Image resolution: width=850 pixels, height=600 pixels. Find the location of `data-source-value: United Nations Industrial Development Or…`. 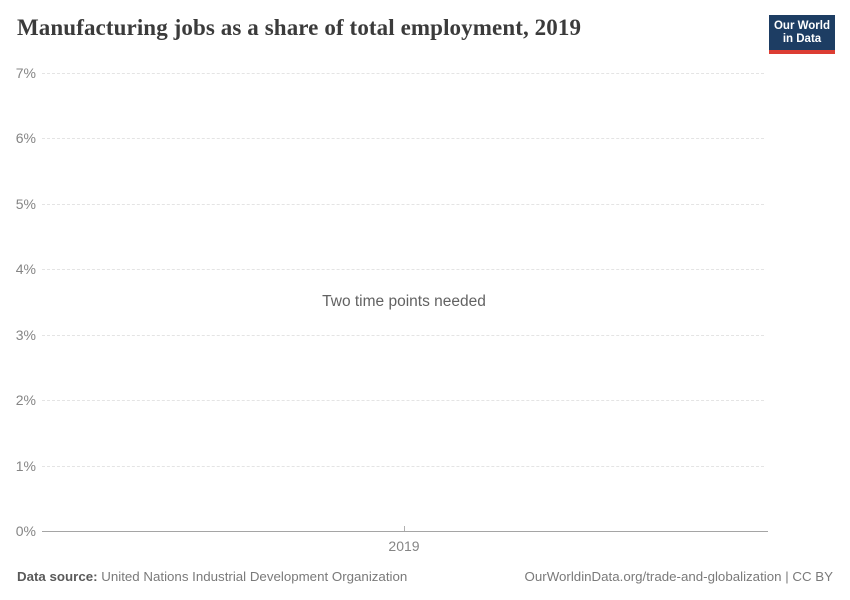

data-source-value: United Nations Industrial Development Or… is located at coordinates (254, 576).